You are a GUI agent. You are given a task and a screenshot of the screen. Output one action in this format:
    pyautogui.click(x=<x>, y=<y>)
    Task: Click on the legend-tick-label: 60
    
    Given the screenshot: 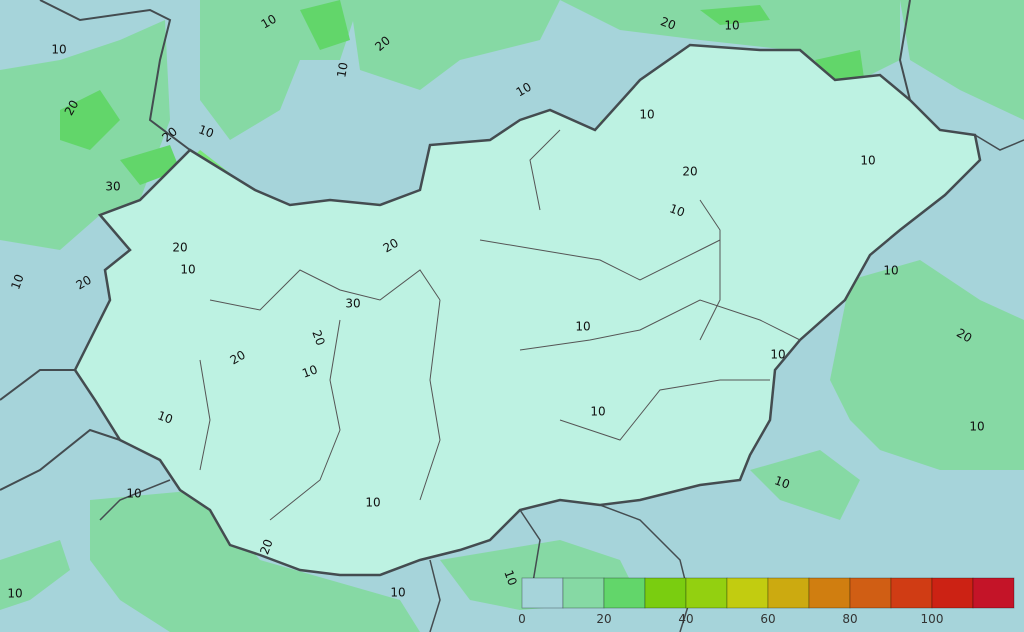 What is the action you would take?
    pyautogui.click(x=767, y=619)
    